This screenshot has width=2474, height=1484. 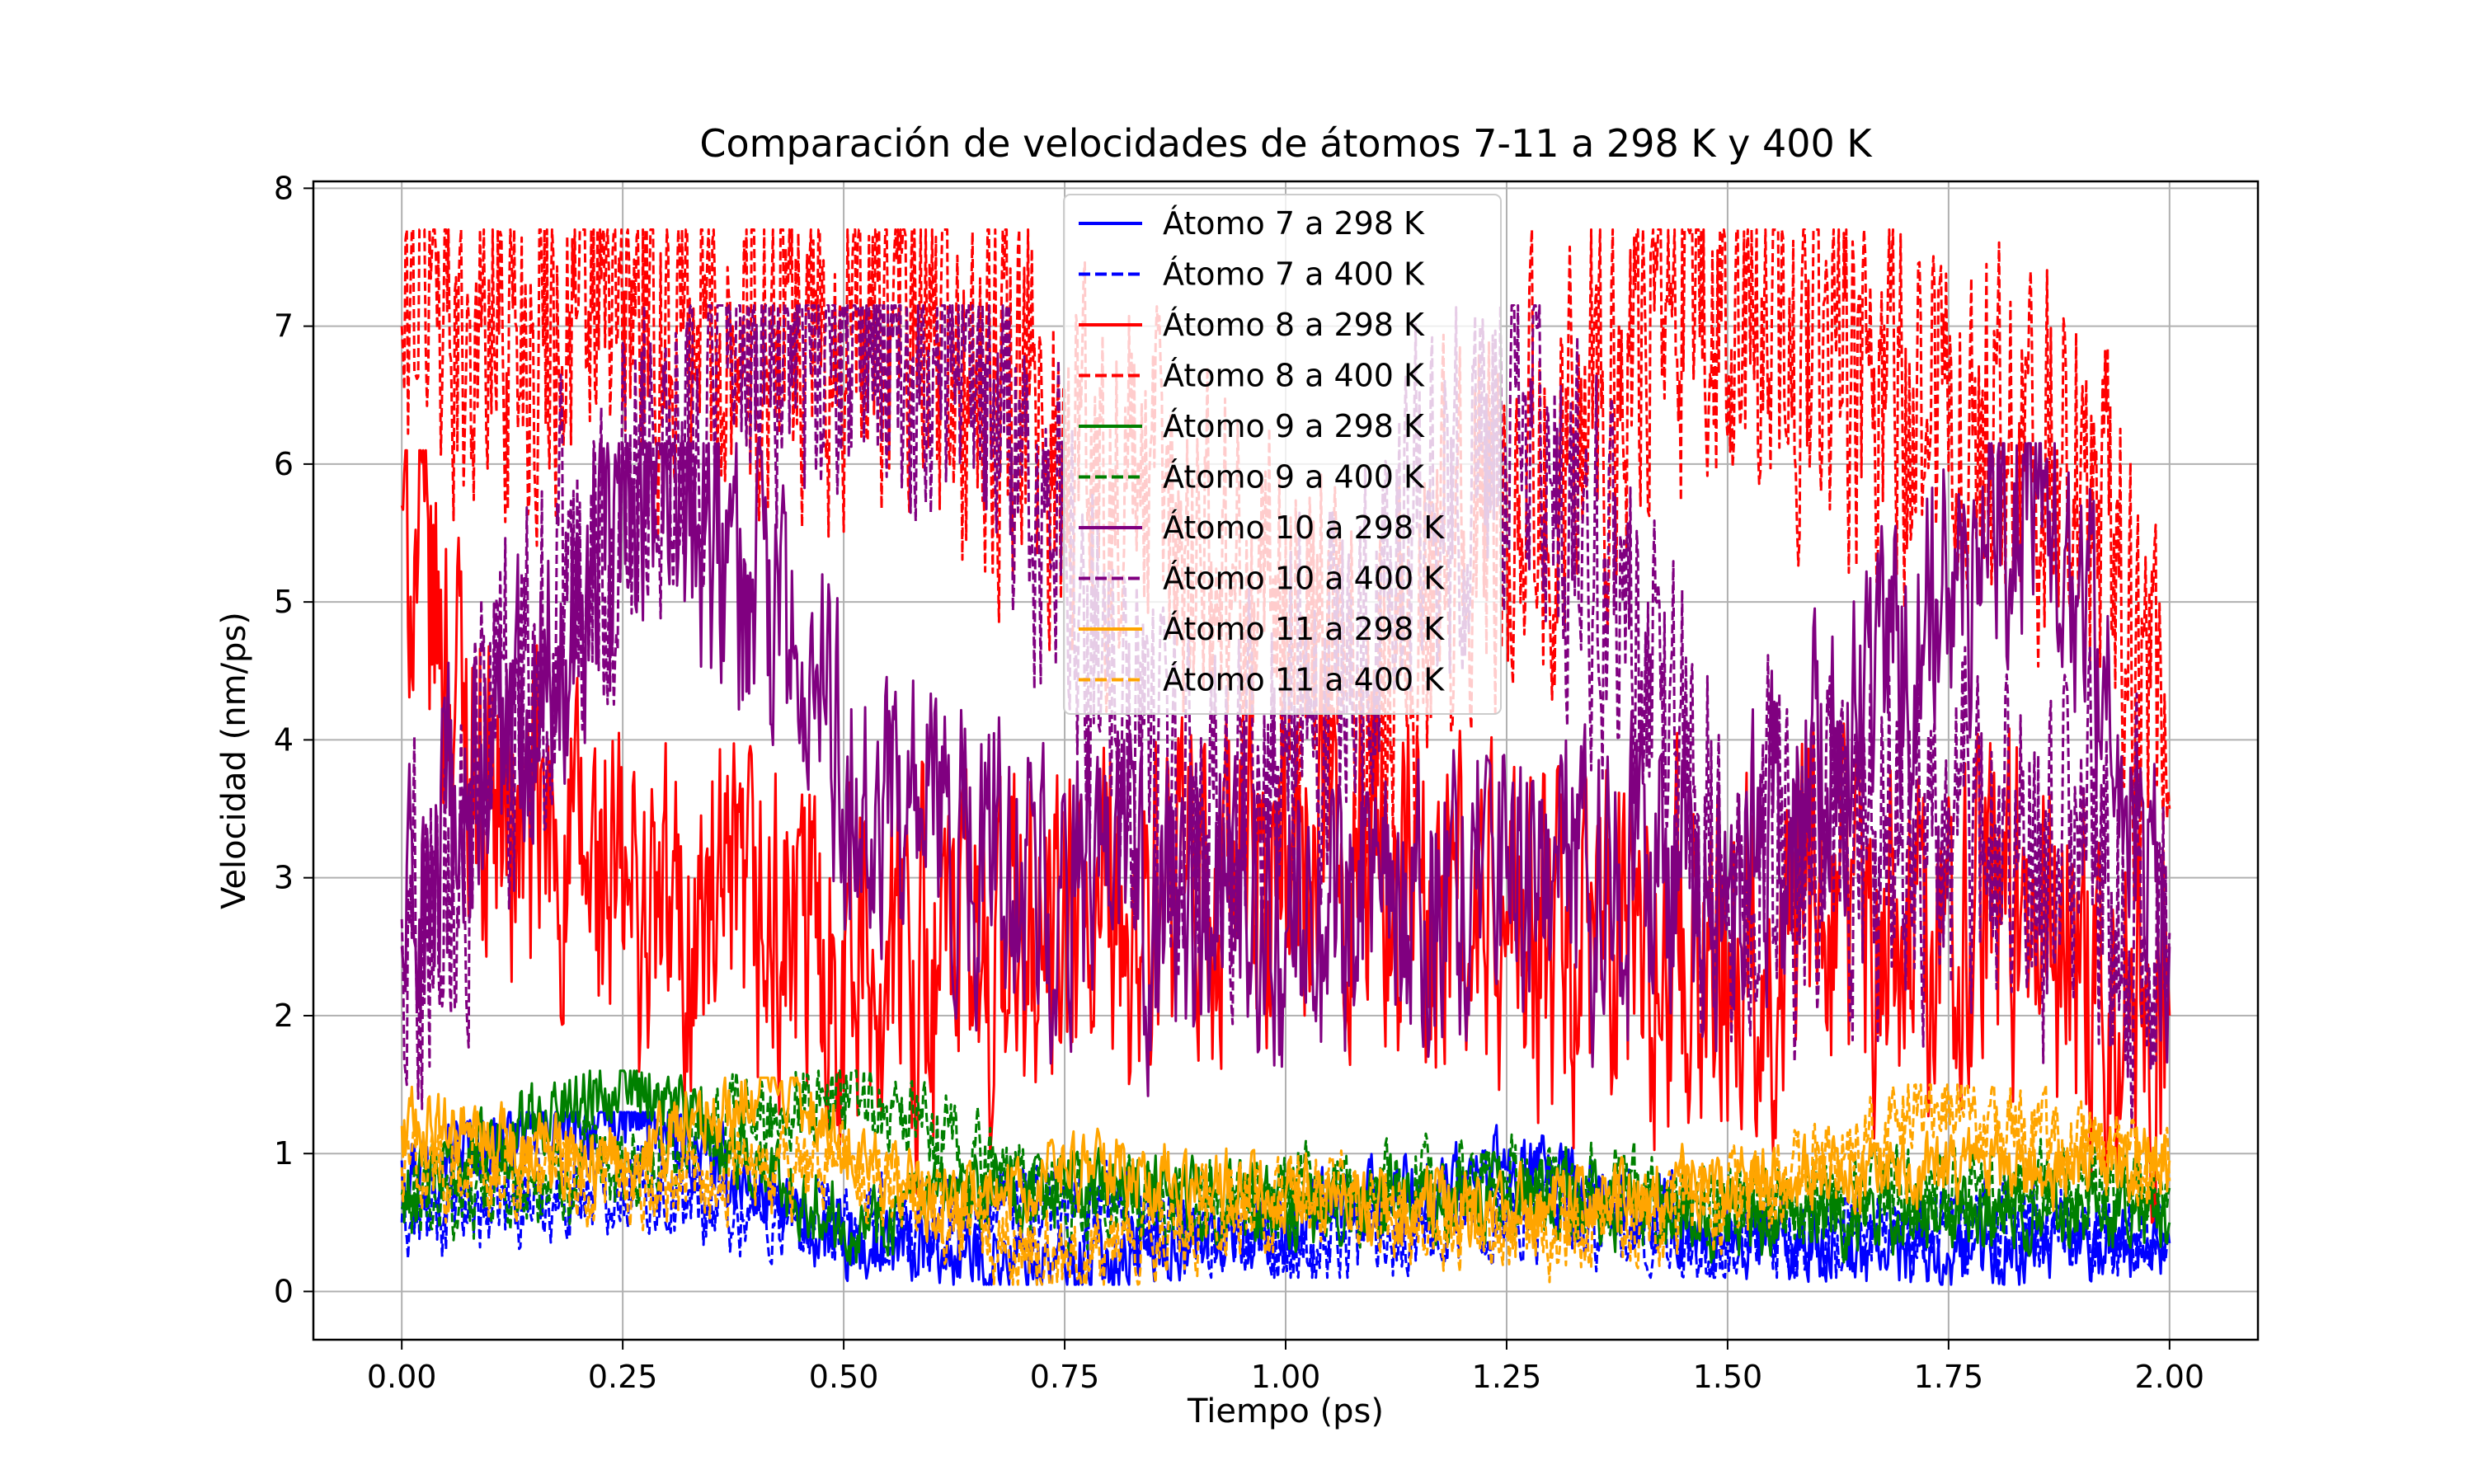 I want to click on y-tick-label: 7, so click(x=284, y=326).